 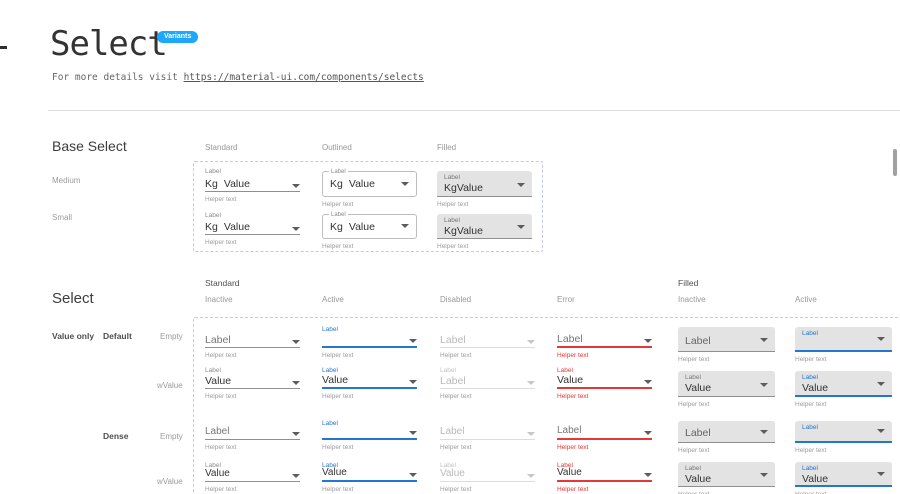 What do you see at coordinates (333, 299) in the screenshot?
I see `state-header-active: Active` at bounding box center [333, 299].